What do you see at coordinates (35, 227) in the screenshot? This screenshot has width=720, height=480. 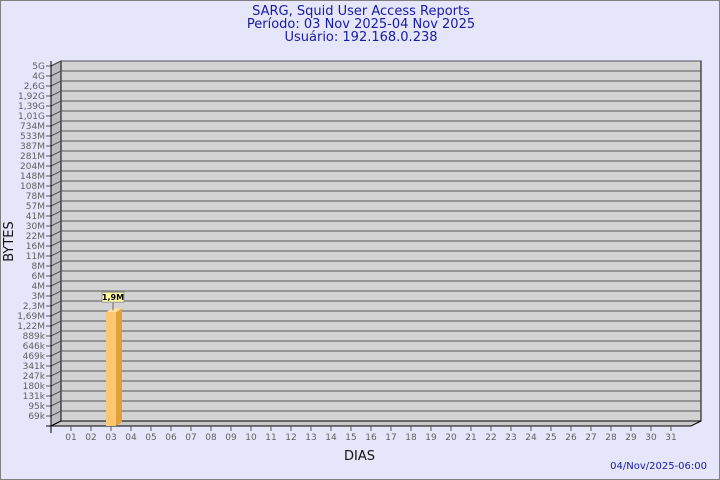 I see `y-tick-label: 30M` at bounding box center [35, 227].